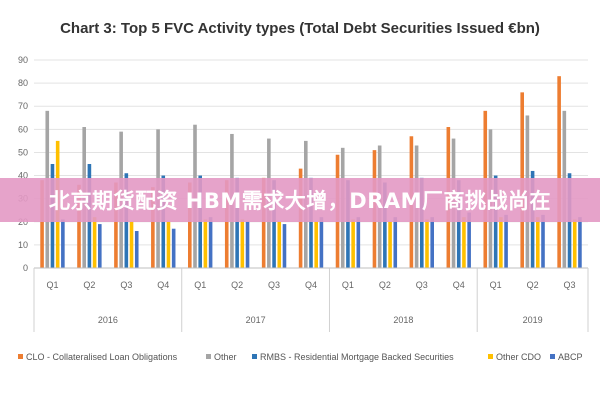  What do you see at coordinates (23, 83) in the screenshot?
I see `y-tick-label: 80` at bounding box center [23, 83].